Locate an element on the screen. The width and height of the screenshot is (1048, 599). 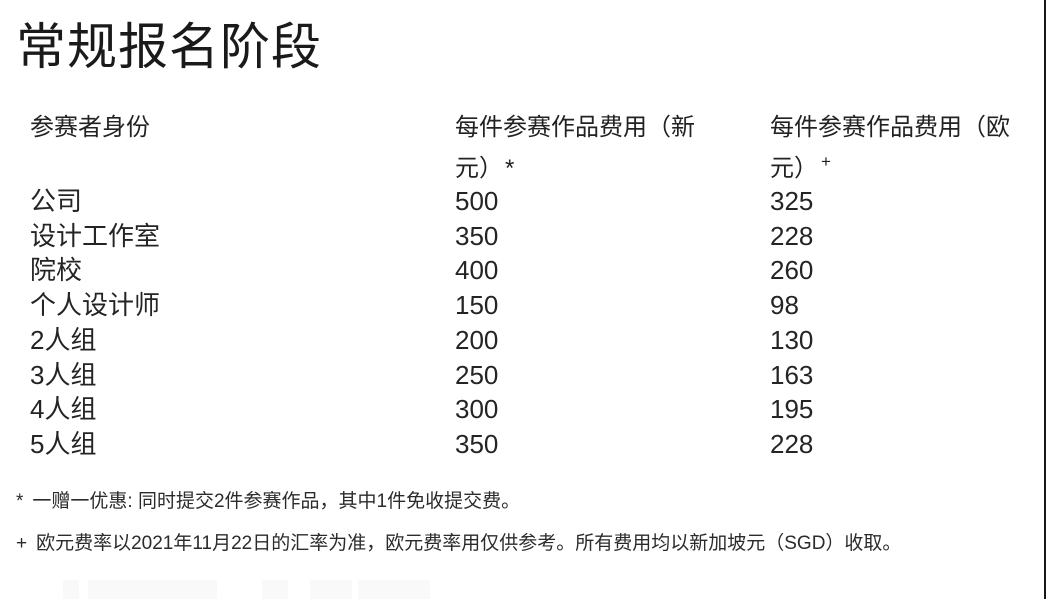
table-row: 设计工作室 350 228 is located at coordinates (530, 236).